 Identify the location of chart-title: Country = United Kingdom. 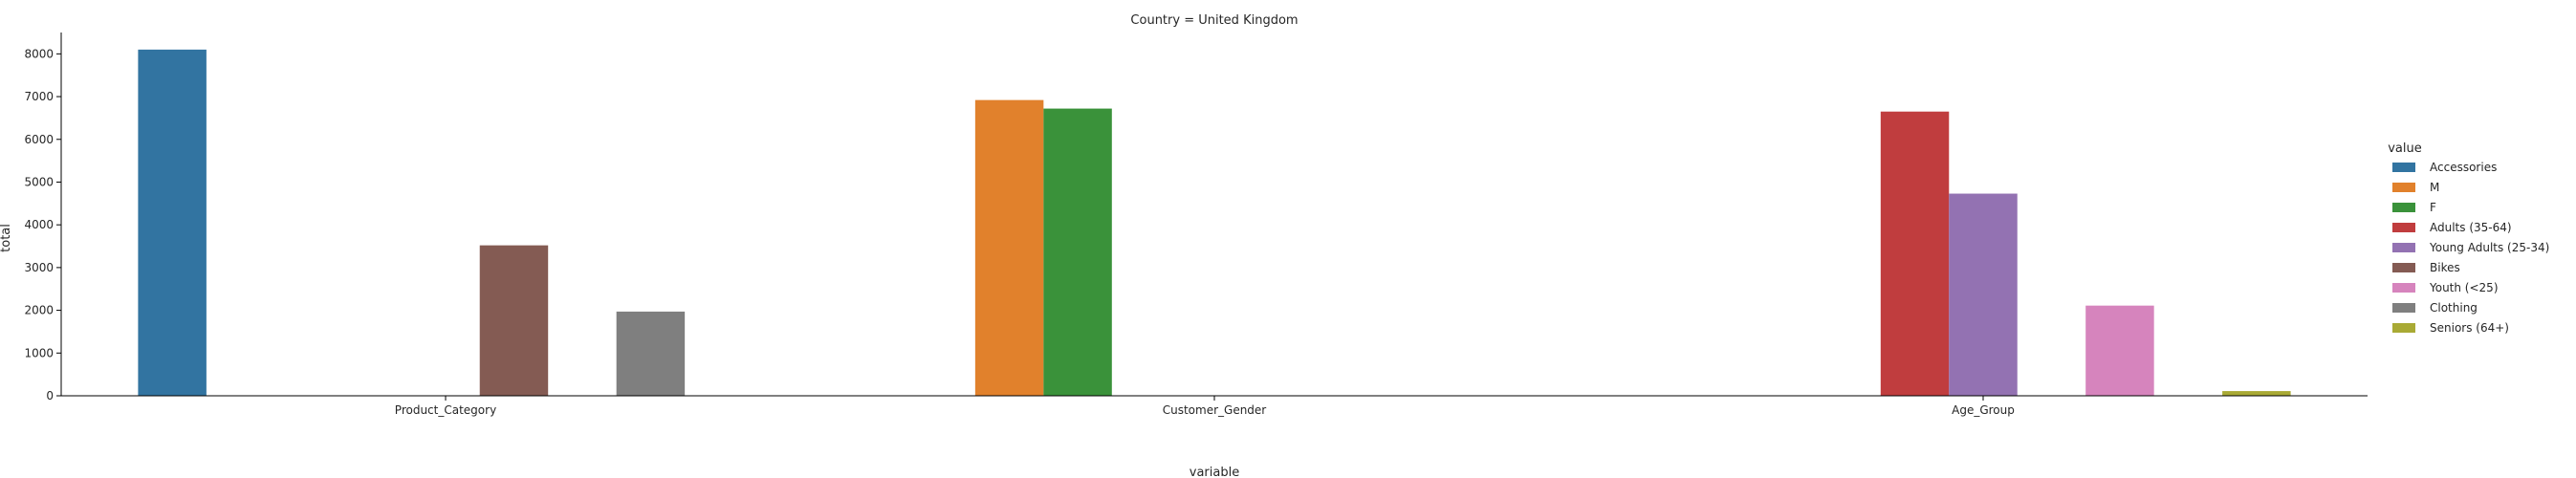
(1214, 20).